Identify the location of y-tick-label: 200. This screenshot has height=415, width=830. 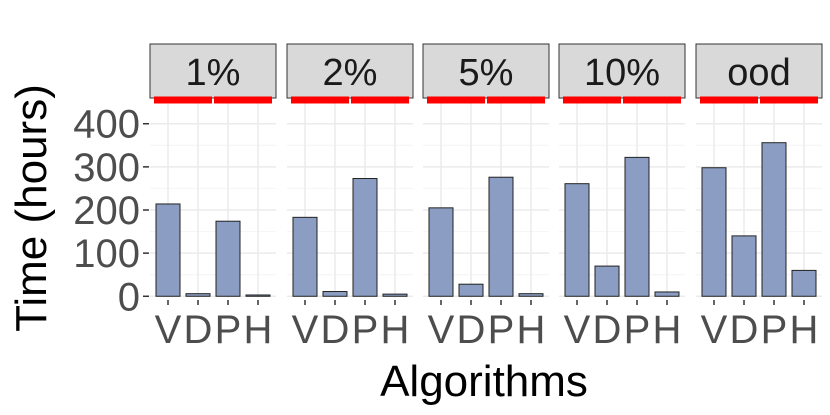
(106, 211).